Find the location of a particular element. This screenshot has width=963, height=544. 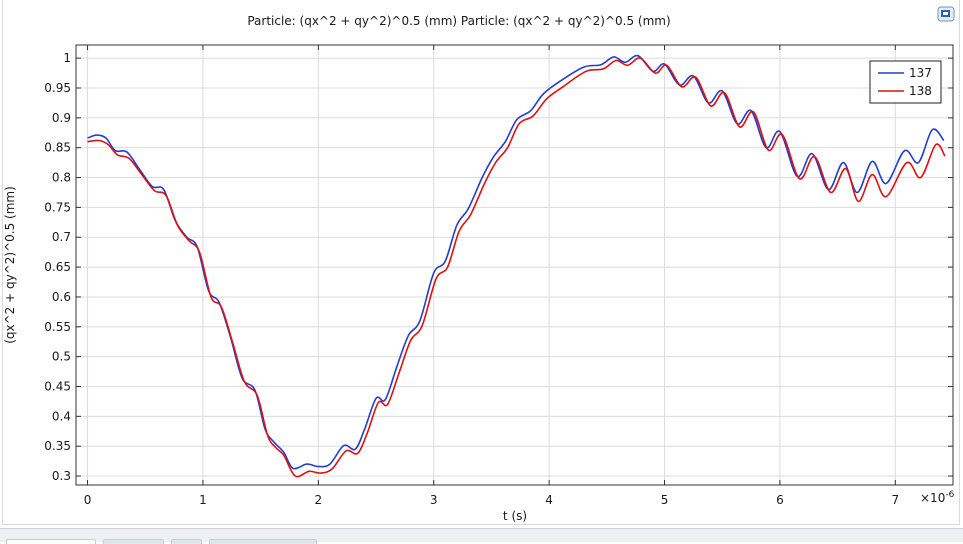

y-tick-label: 0.75 is located at coordinates (57, 207).